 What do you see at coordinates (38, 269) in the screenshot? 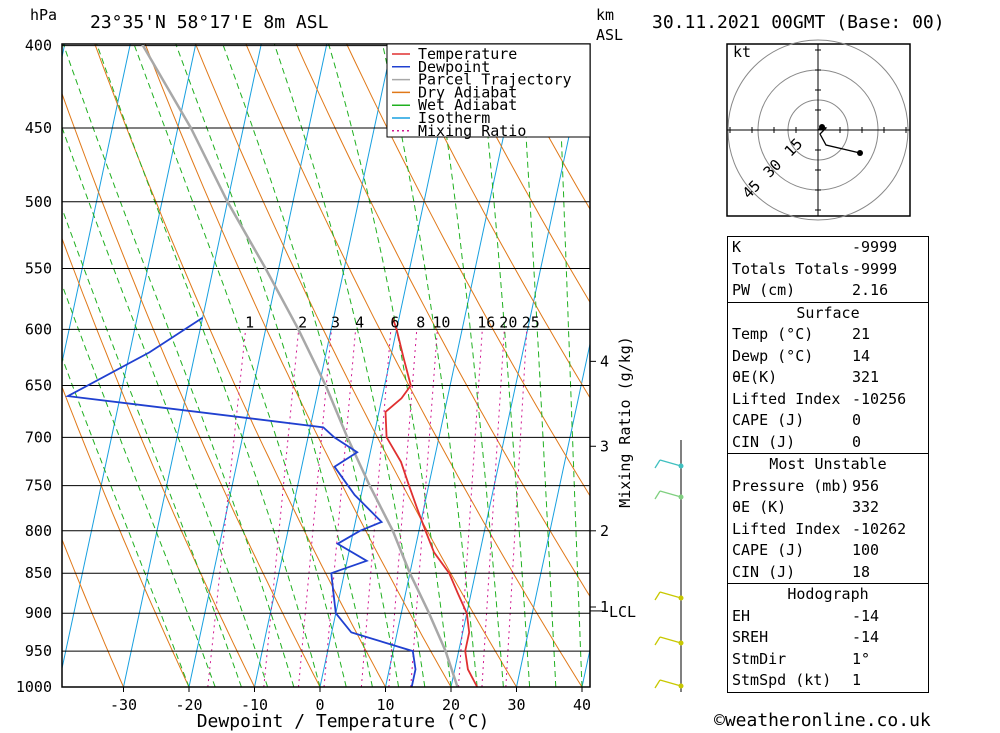
I see `pressure-tick-label: 550` at bounding box center [38, 269].